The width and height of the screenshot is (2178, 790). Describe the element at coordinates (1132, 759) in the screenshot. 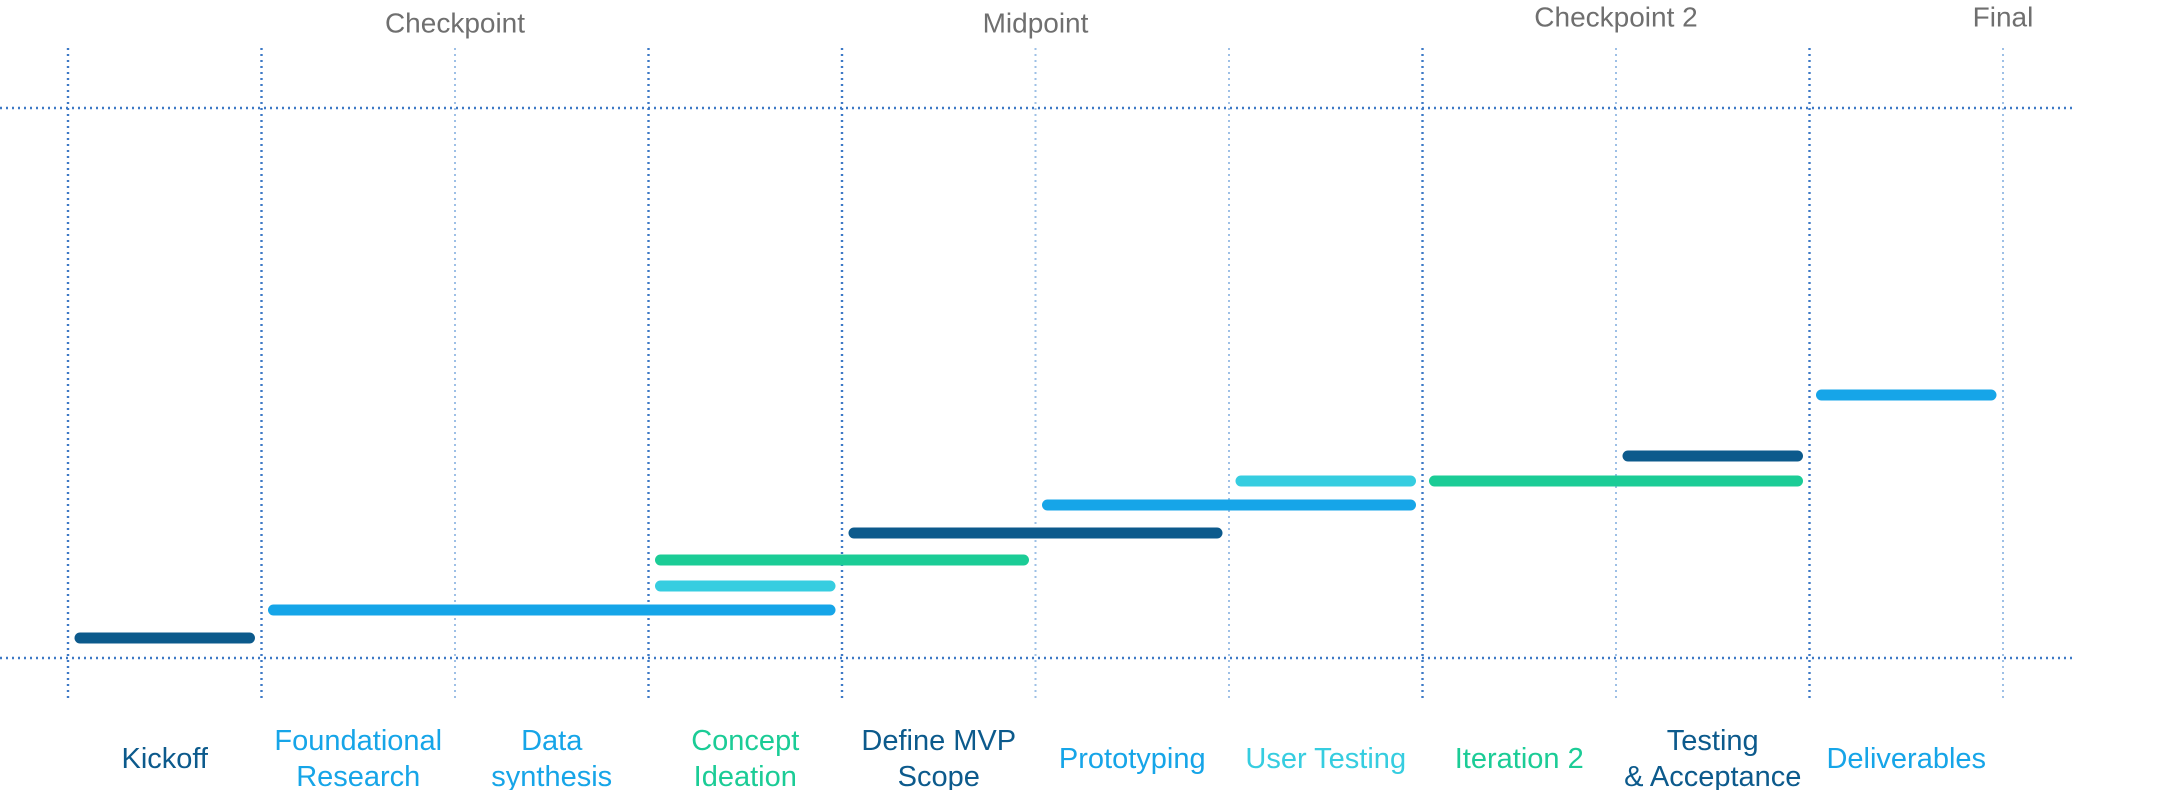

I see `phase-label-prototyping: Prototyping` at that location.